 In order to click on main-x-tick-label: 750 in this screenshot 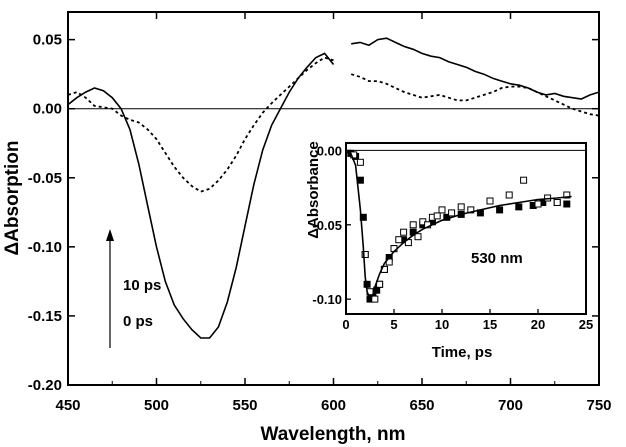, I will do `click(598, 405)`.